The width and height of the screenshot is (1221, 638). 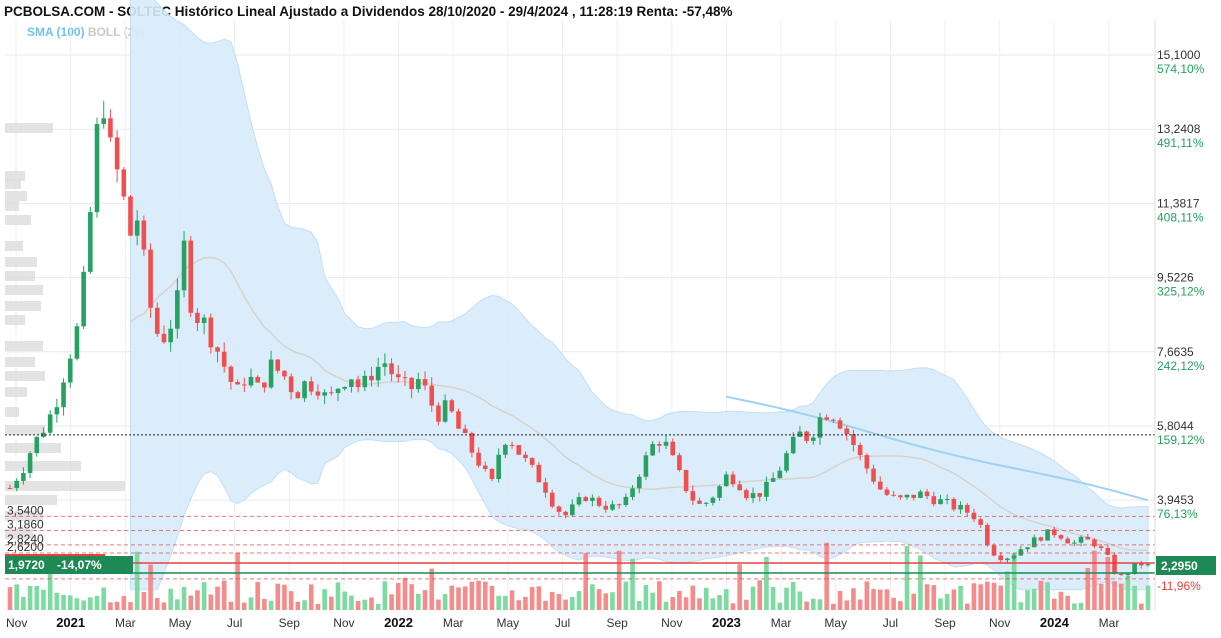 I want to click on low-tag-box, so click(x=69, y=565).